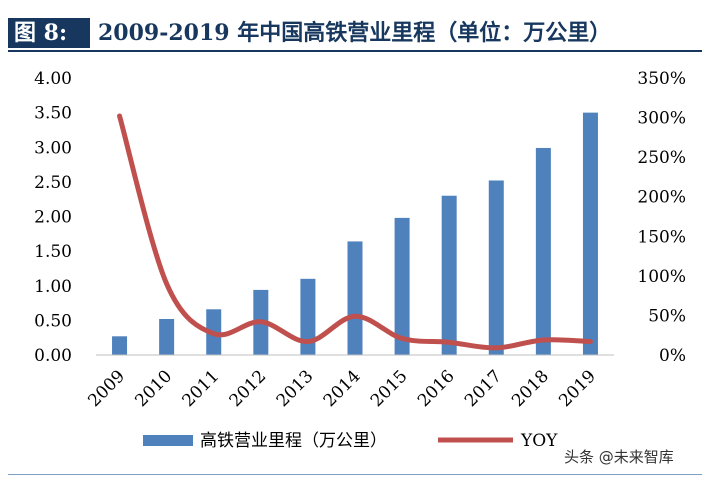 This screenshot has width=713, height=482. Describe the element at coordinates (355, 474) in the screenshot. I see `bottom-divider` at that location.